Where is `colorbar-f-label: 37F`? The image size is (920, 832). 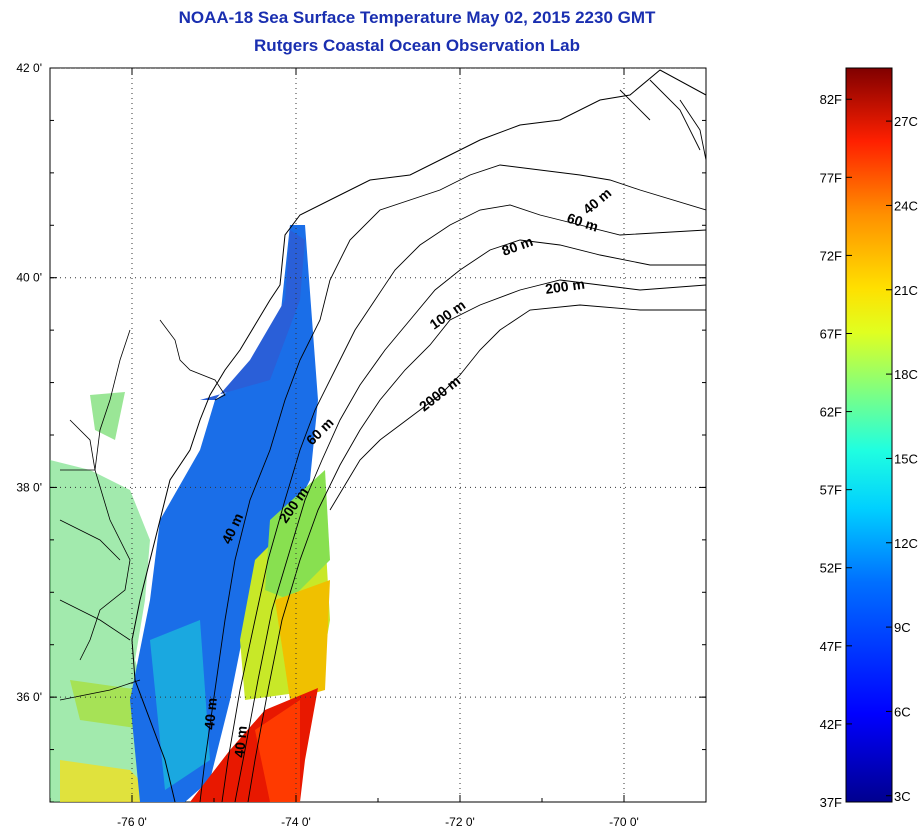
colorbar-f-label: 37F is located at coordinates (831, 802).